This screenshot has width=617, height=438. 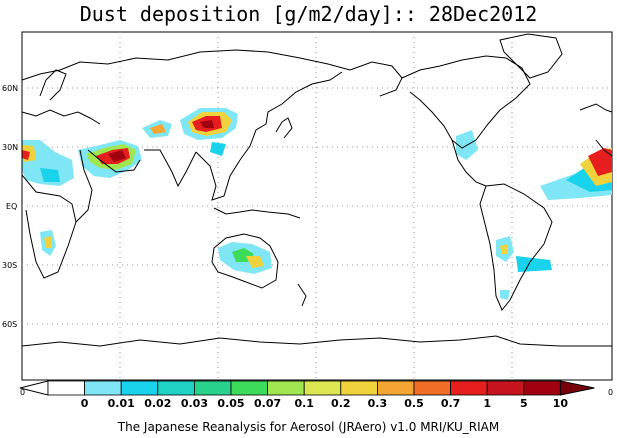 I want to click on colorbar-tick-label: 10, so click(x=561, y=403).